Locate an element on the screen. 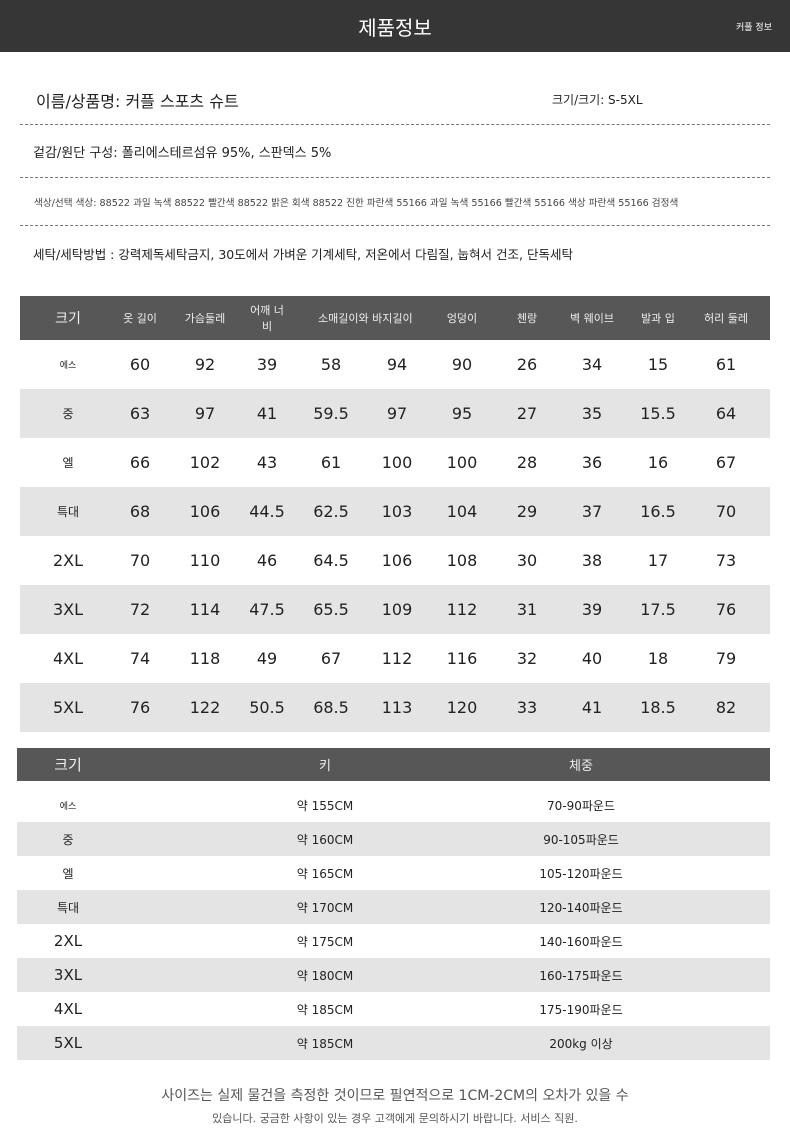  table-cell: 32 is located at coordinates (527, 658).